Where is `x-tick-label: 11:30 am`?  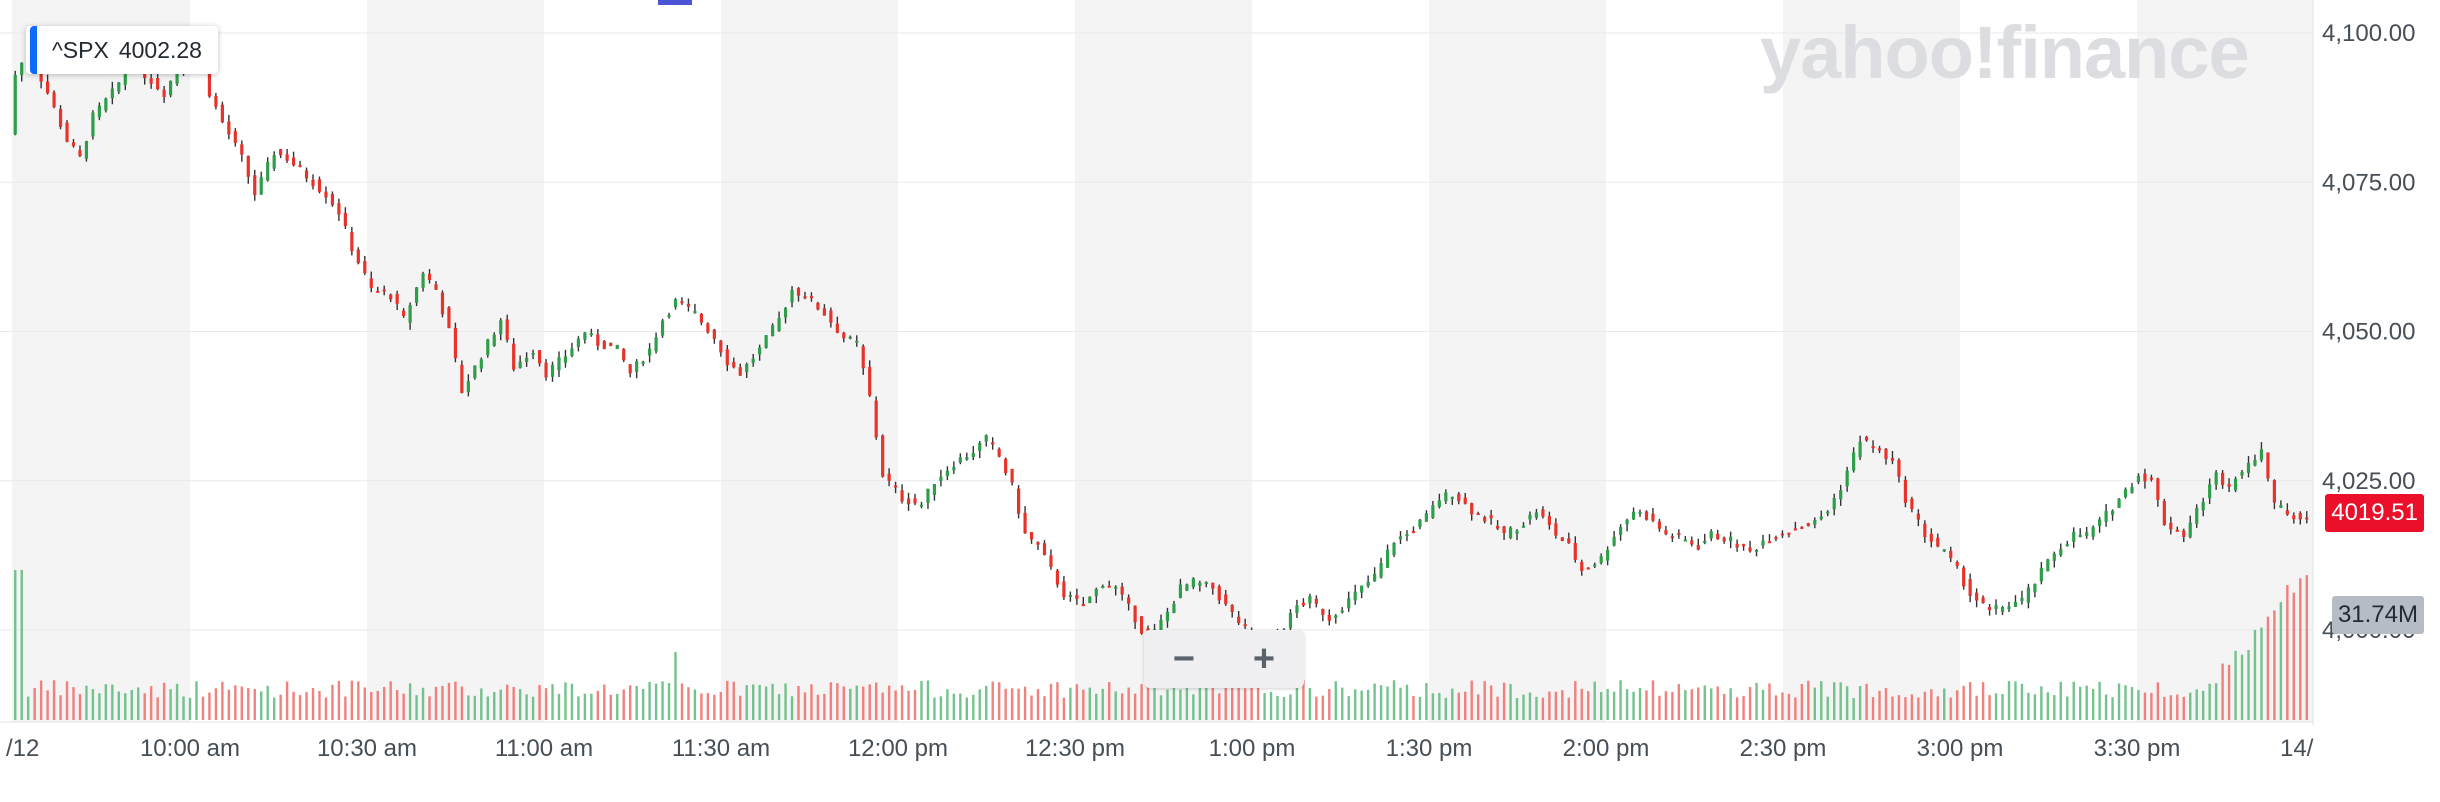 x-tick-label: 11:30 am is located at coordinates (721, 748).